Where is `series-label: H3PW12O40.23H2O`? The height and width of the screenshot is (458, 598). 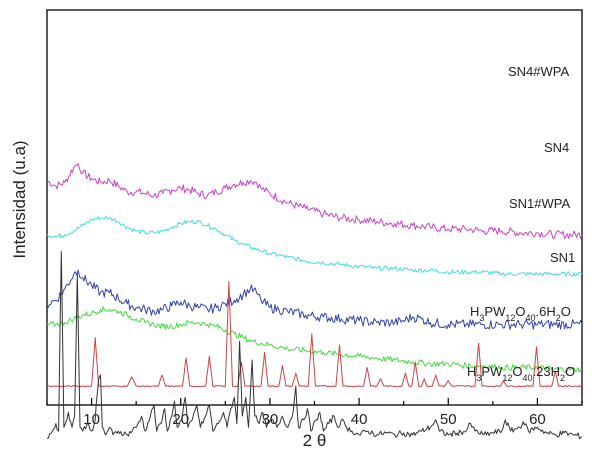
series-label: H3PW12O40.23H2O is located at coordinates (521, 373).